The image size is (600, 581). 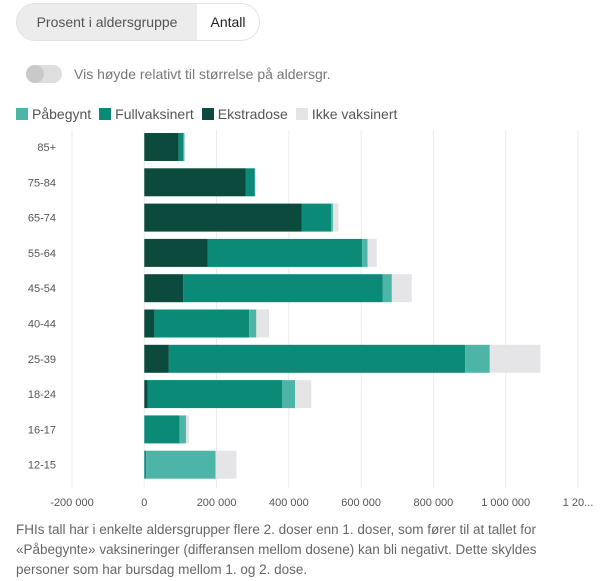 I want to click on y-tick-label: 85+, so click(x=46, y=148).